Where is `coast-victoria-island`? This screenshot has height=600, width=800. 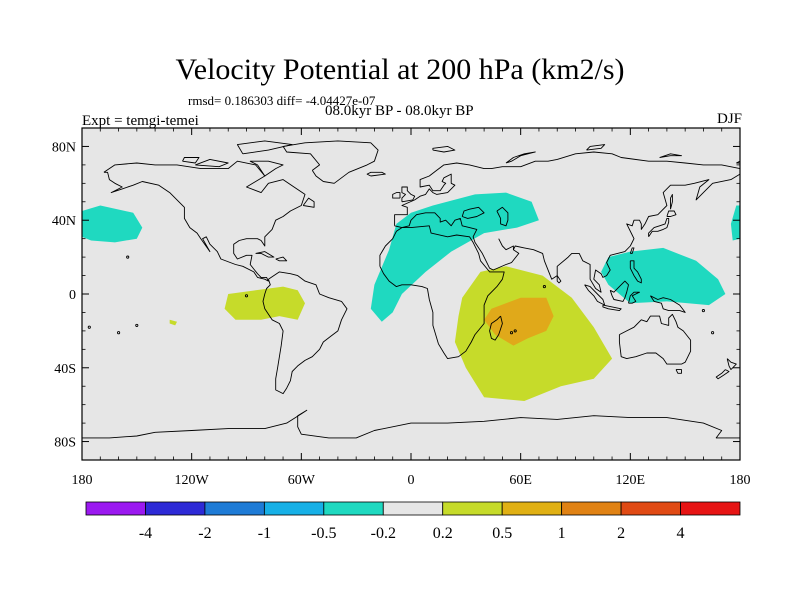
coast-victoria-island is located at coordinates (212, 163).